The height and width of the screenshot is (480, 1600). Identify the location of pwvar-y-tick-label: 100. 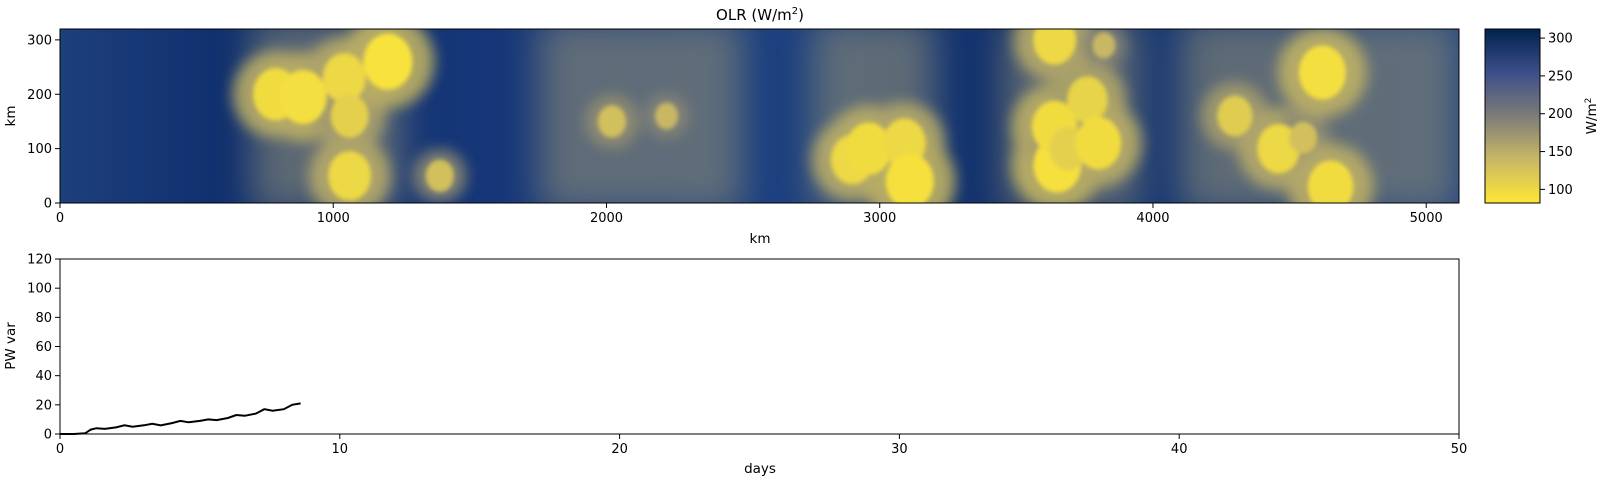
(39, 289).